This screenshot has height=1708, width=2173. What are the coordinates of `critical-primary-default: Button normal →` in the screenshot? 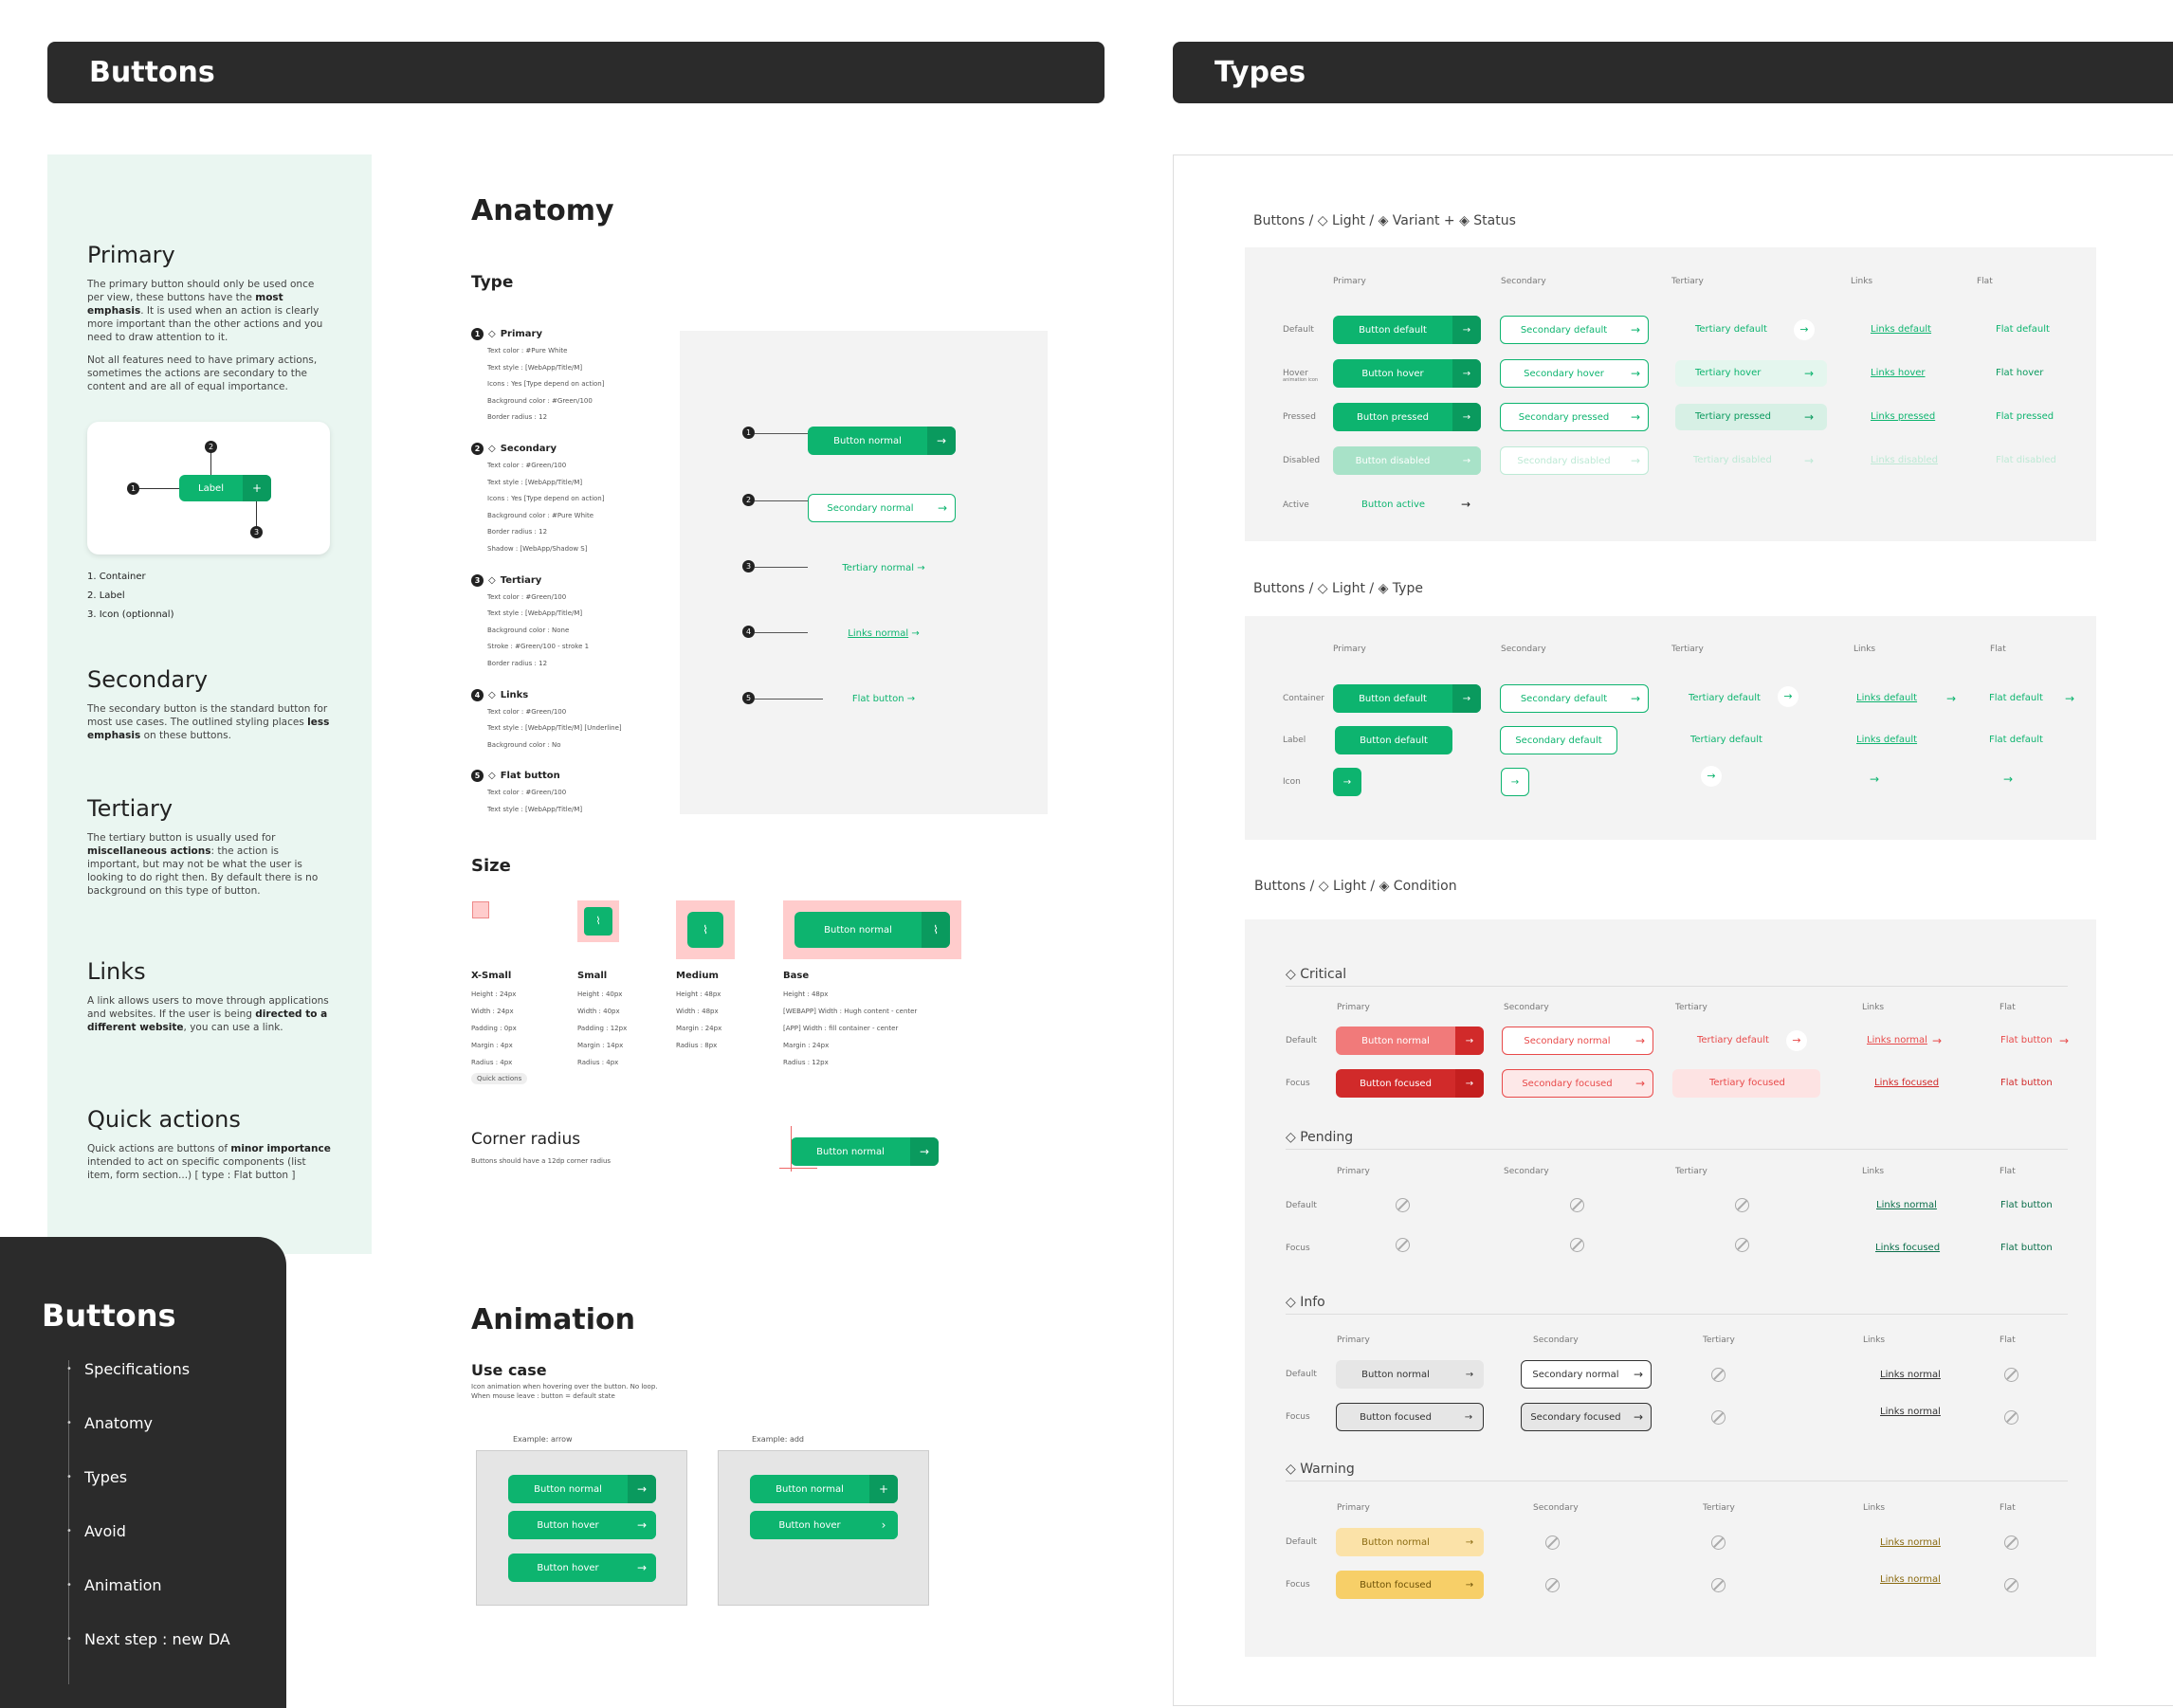 It's located at (1410, 1041).